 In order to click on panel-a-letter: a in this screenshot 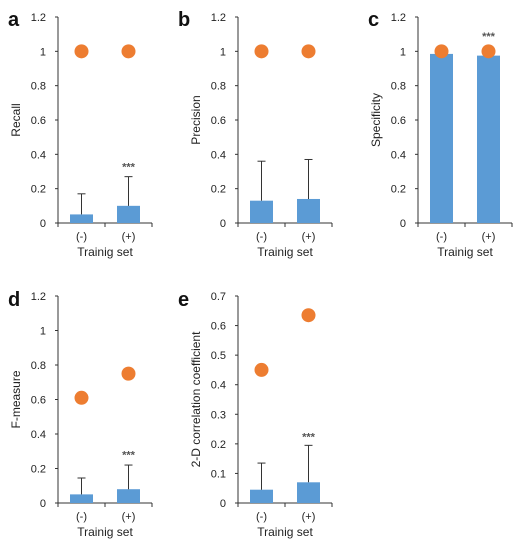, I will do `click(14, 20)`.